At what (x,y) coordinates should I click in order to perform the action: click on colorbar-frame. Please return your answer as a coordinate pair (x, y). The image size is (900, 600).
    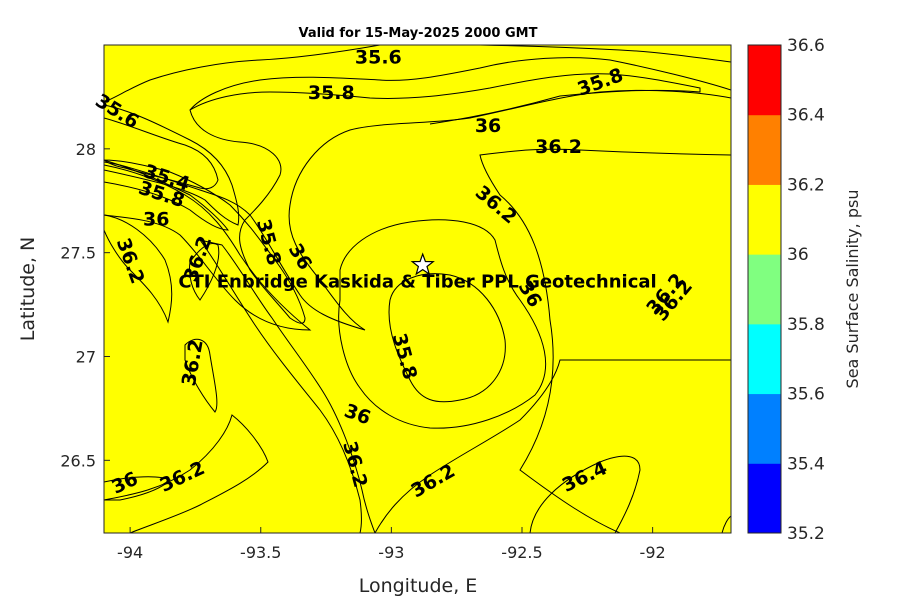
    Looking at the image, I should click on (764, 289).